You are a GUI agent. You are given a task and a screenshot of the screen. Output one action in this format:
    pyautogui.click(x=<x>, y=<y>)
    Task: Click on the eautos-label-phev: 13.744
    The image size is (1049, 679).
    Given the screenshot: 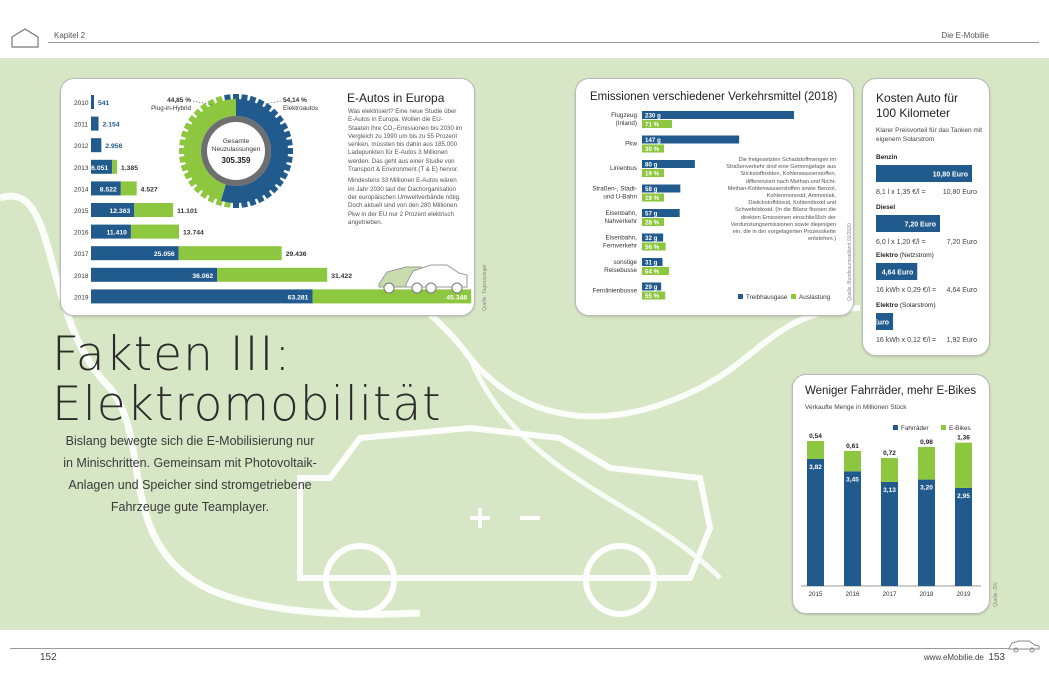 What is the action you would take?
    pyautogui.click(x=193, y=233)
    